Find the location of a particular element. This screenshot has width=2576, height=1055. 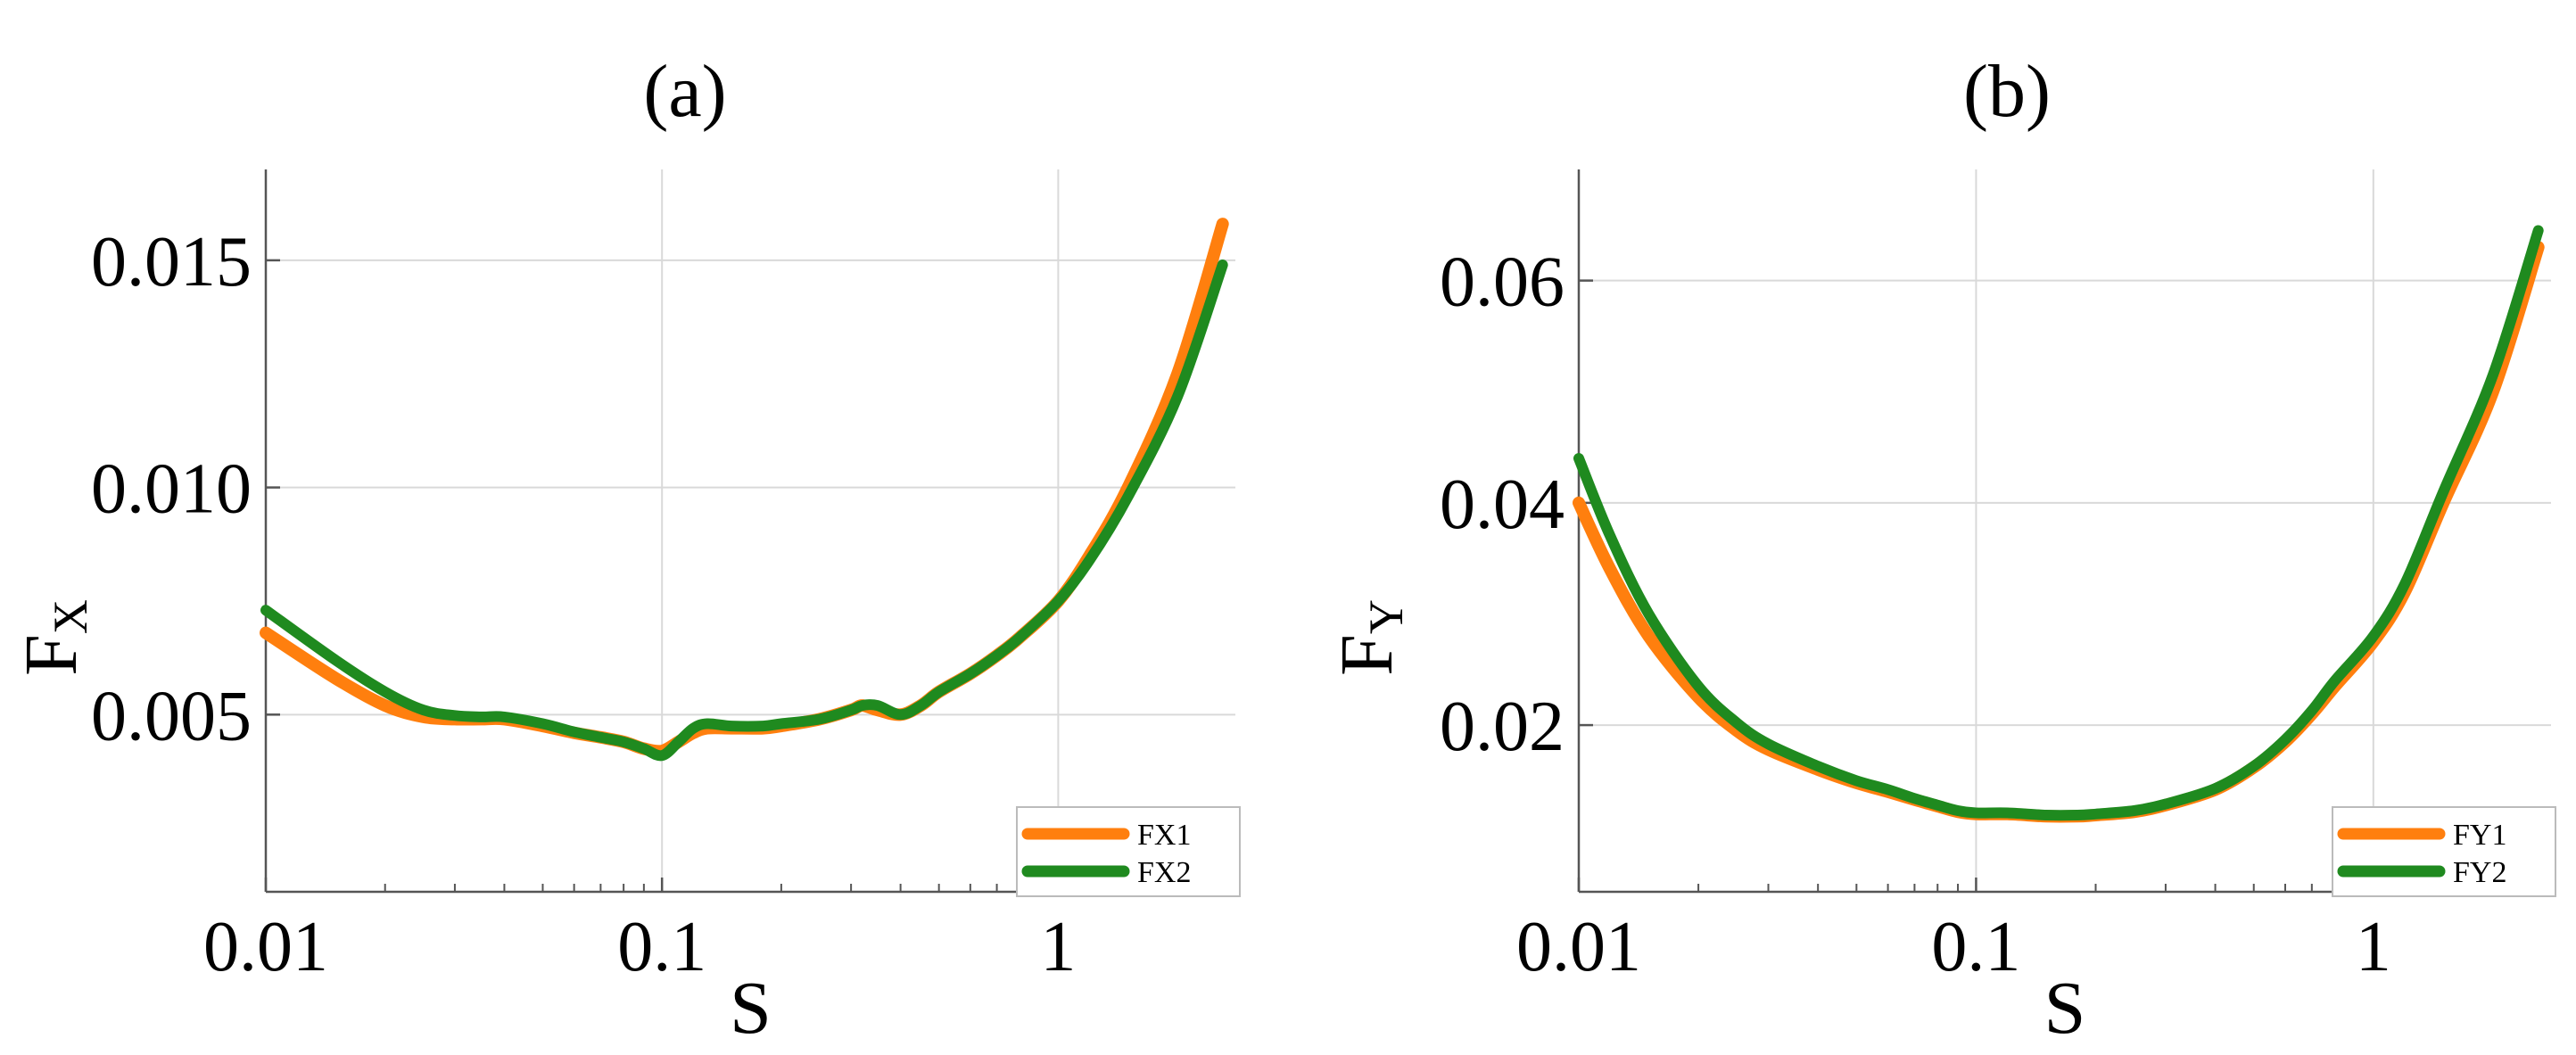

chart-title: (b) is located at coordinates (2007, 91).